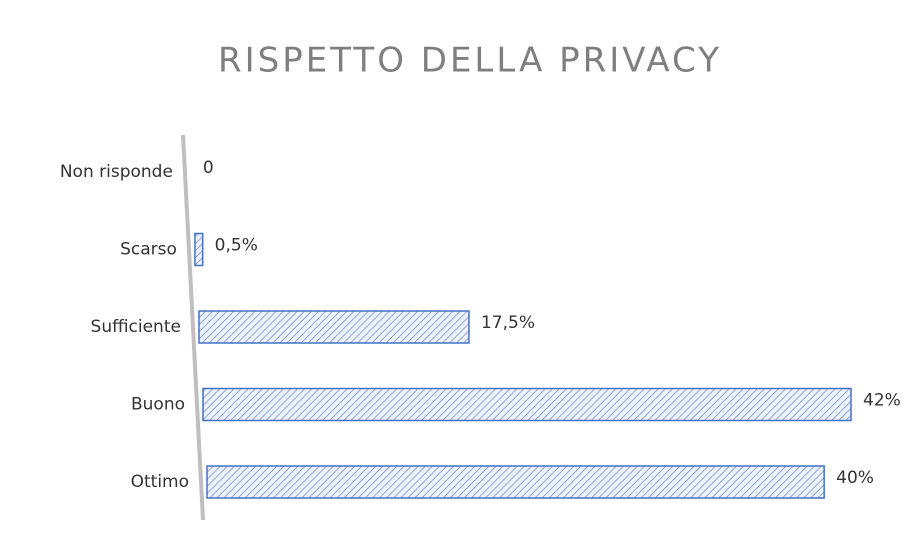 The height and width of the screenshot is (551, 916). Describe the element at coordinates (236, 246) in the screenshot. I see `value-label: 0,5%` at that location.